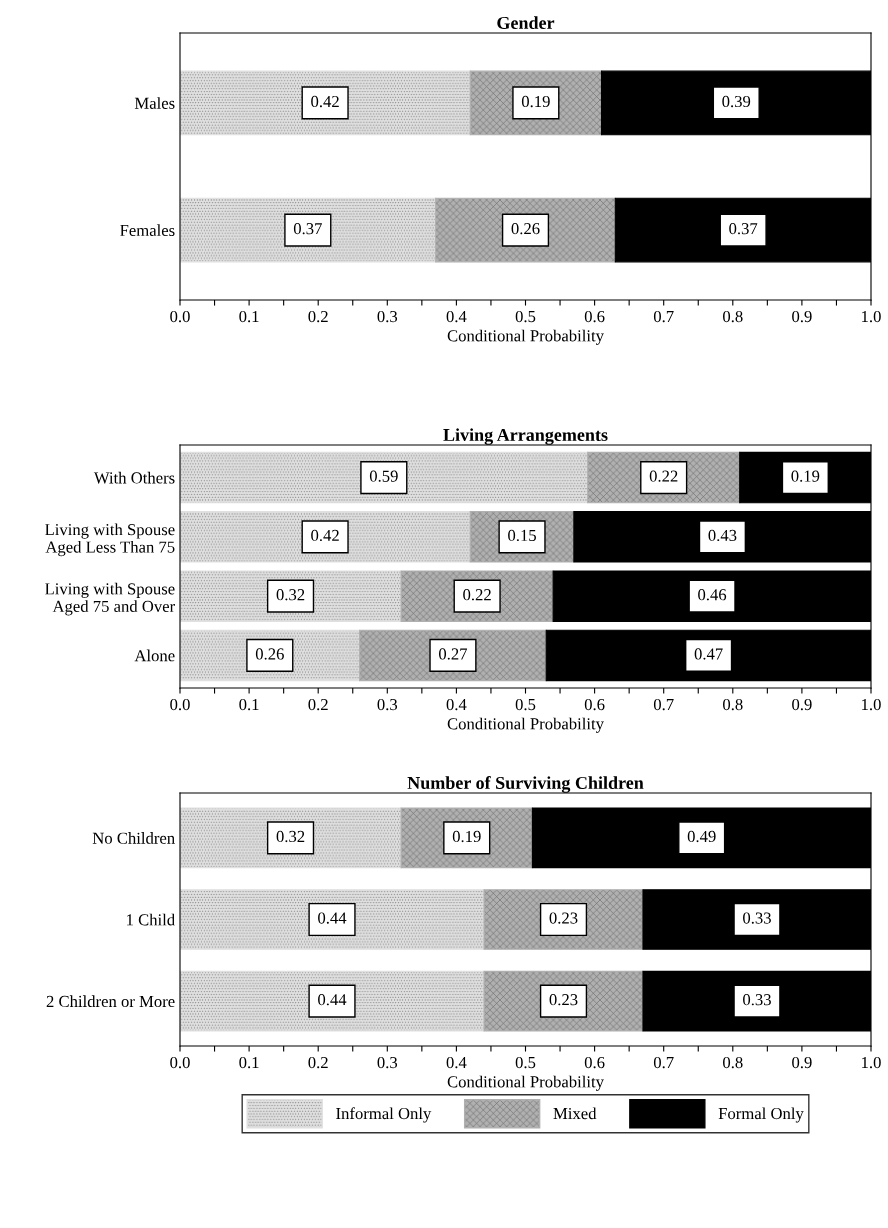 The height and width of the screenshot is (1228, 888). What do you see at coordinates (384, 1115) in the screenshot?
I see `legend-label: Informal Only` at bounding box center [384, 1115].